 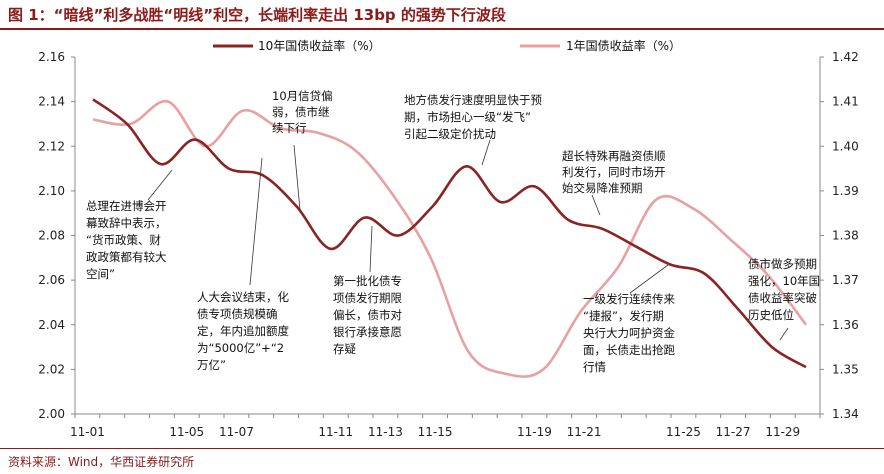 I want to click on annotation-line: 债收益率突破, so click(x=782, y=298).